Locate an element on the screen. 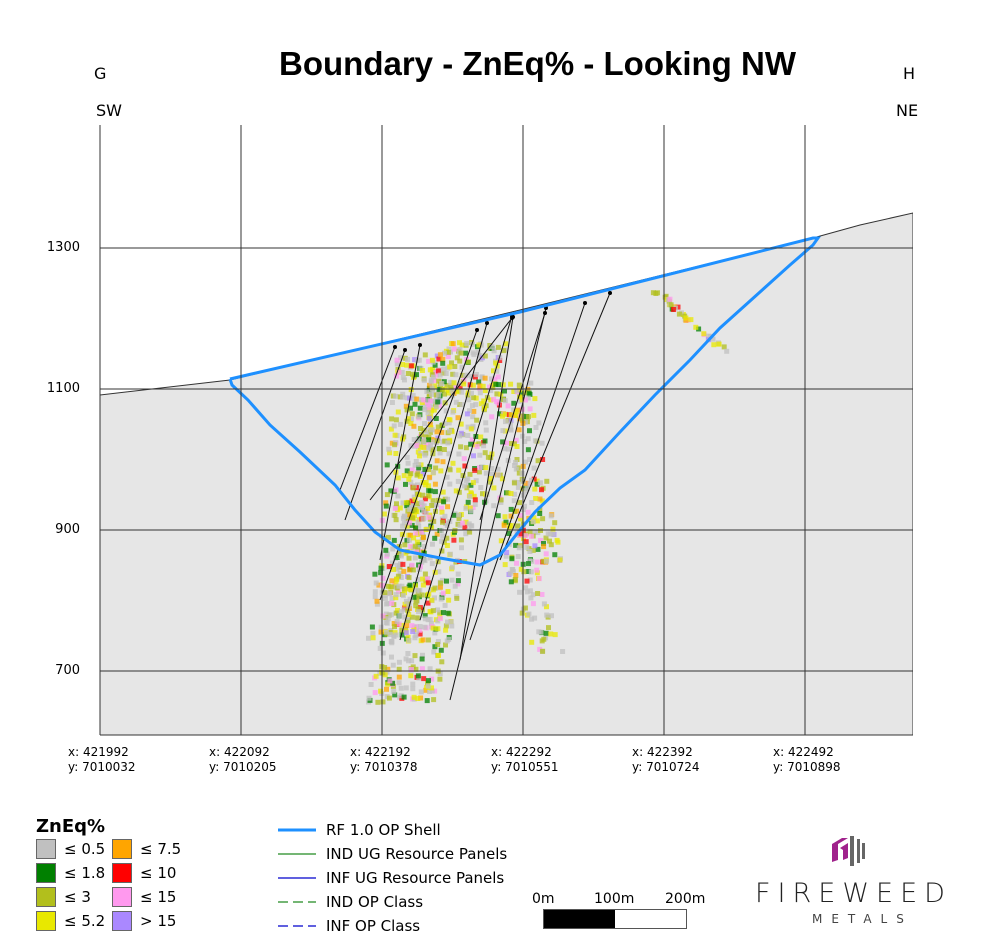  line-swatch is located at coordinates (297, 926).